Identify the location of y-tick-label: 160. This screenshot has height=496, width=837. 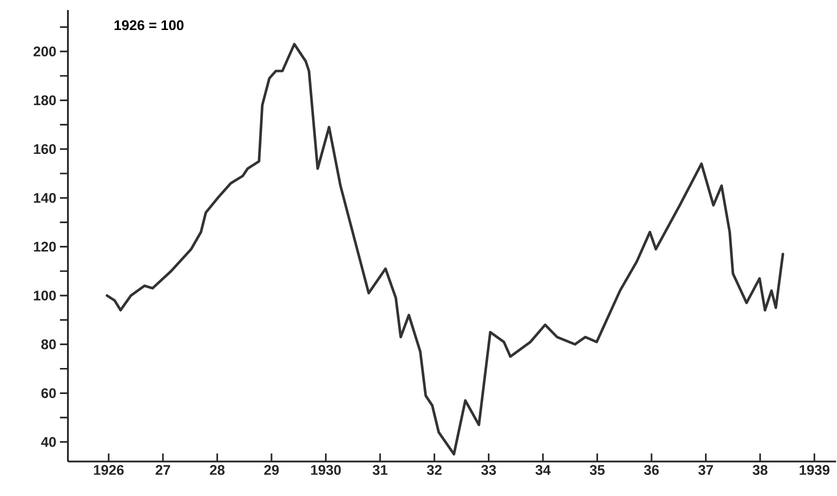
(45, 149).